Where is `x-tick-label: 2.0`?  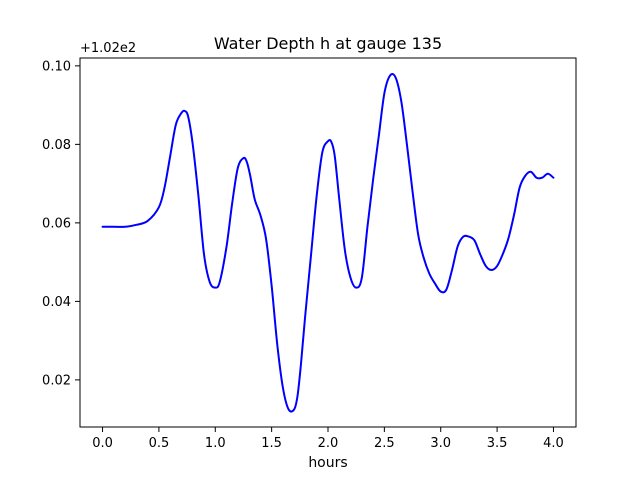
x-tick-label: 2.0 is located at coordinates (328, 443).